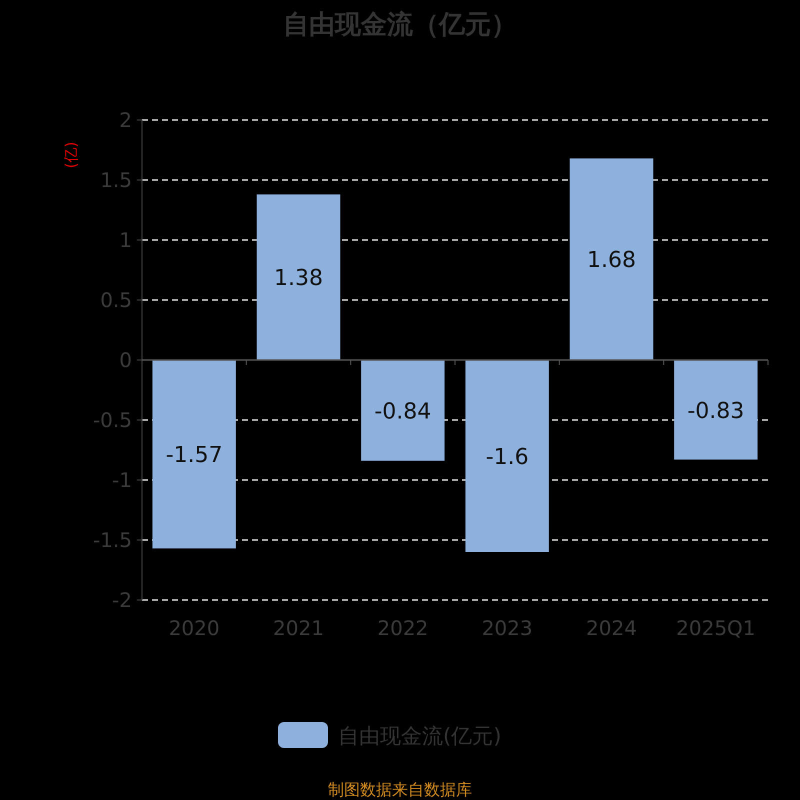 The width and height of the screenshot is (800, 800). What do you see at coordinates (611, 628) in the screenshot?
I see `x-tick-label: 2024` at bounding box center [611, 628].